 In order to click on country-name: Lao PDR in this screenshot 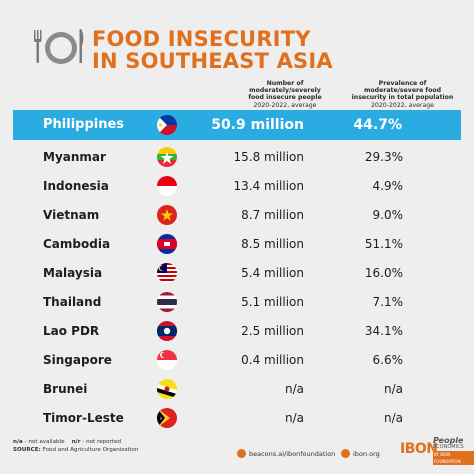, I will do `click(71, 331)`.